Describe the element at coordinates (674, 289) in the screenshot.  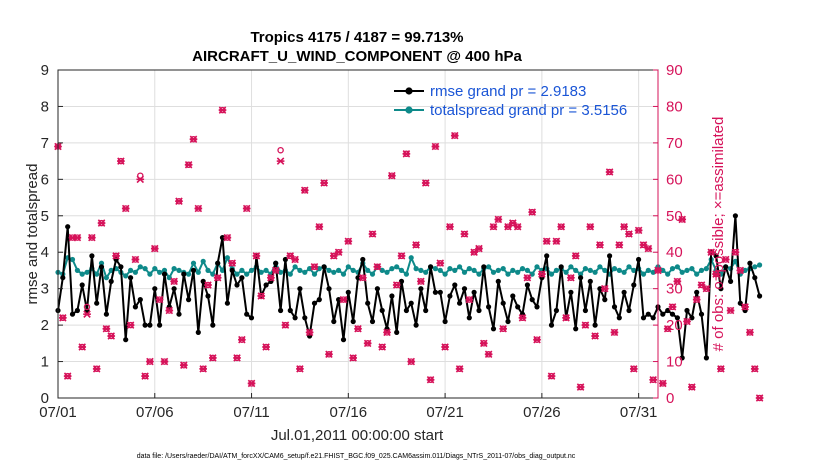
I see `right-y-tick-label-3: 30` at that location.